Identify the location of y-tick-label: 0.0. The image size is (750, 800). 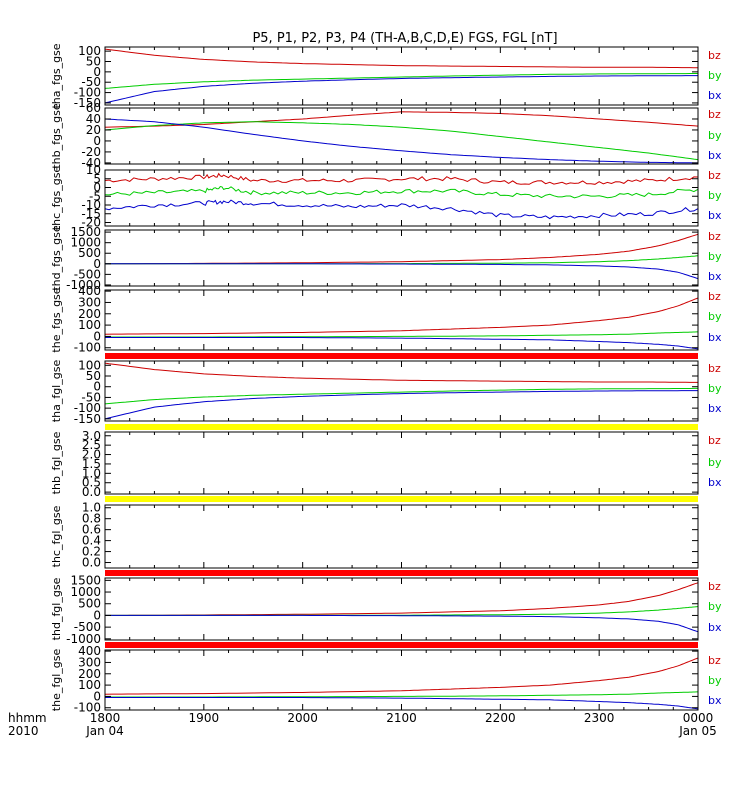
(91, 563).